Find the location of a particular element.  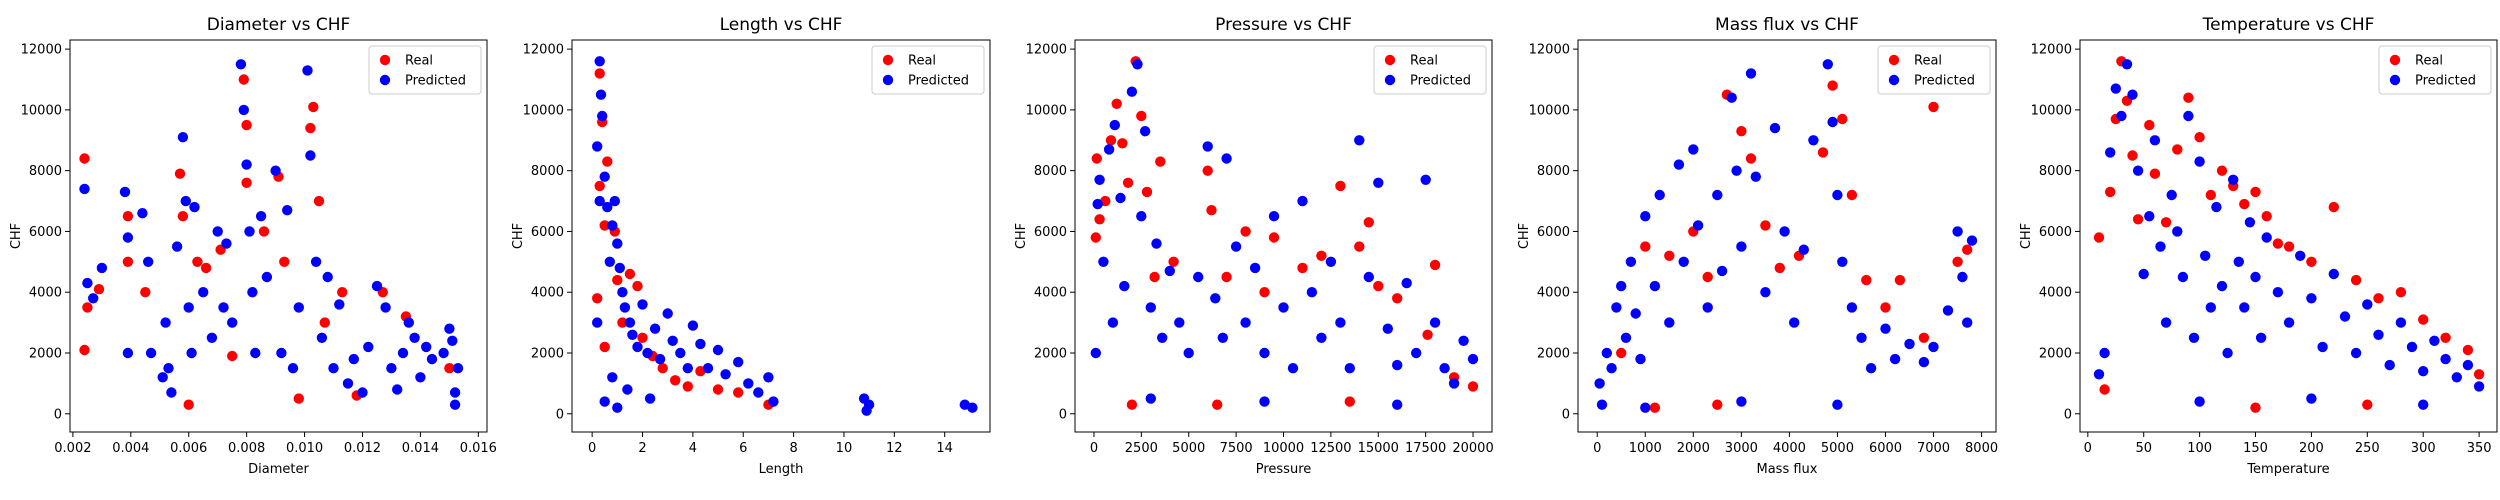

chart-title: Pressure vs CHF is located at coordinates (1283, 25).